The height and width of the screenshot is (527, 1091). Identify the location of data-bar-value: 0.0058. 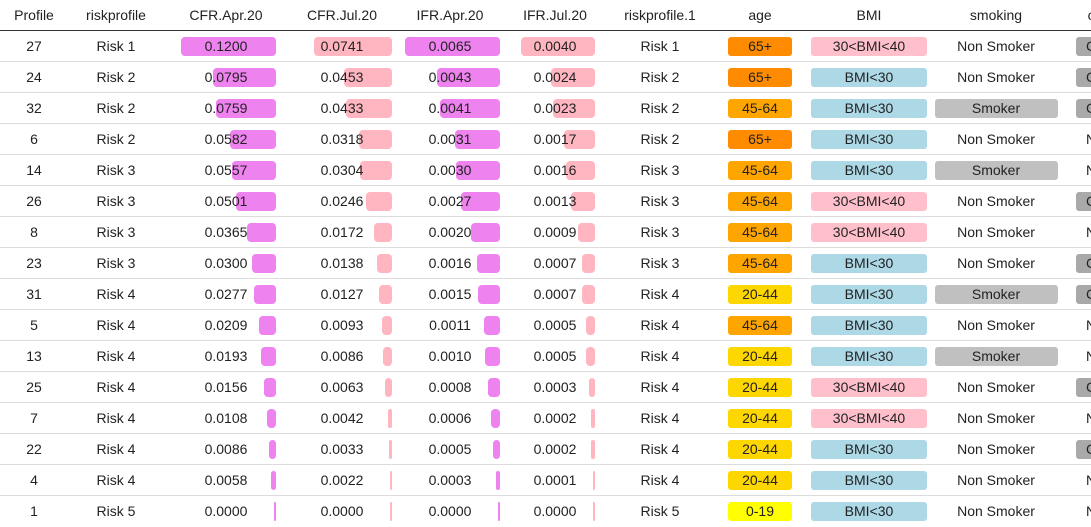
(226, 479).